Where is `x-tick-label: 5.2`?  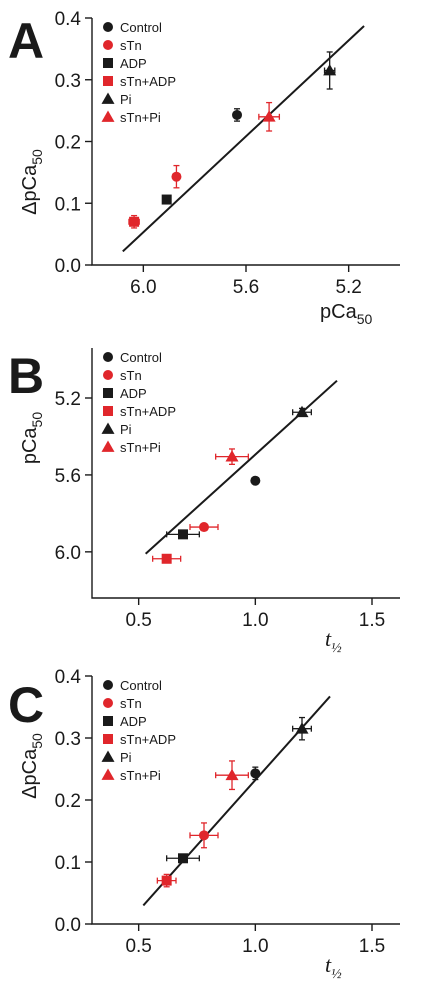 x-tick-label: 5.2 is located at coordinates (348, 287).